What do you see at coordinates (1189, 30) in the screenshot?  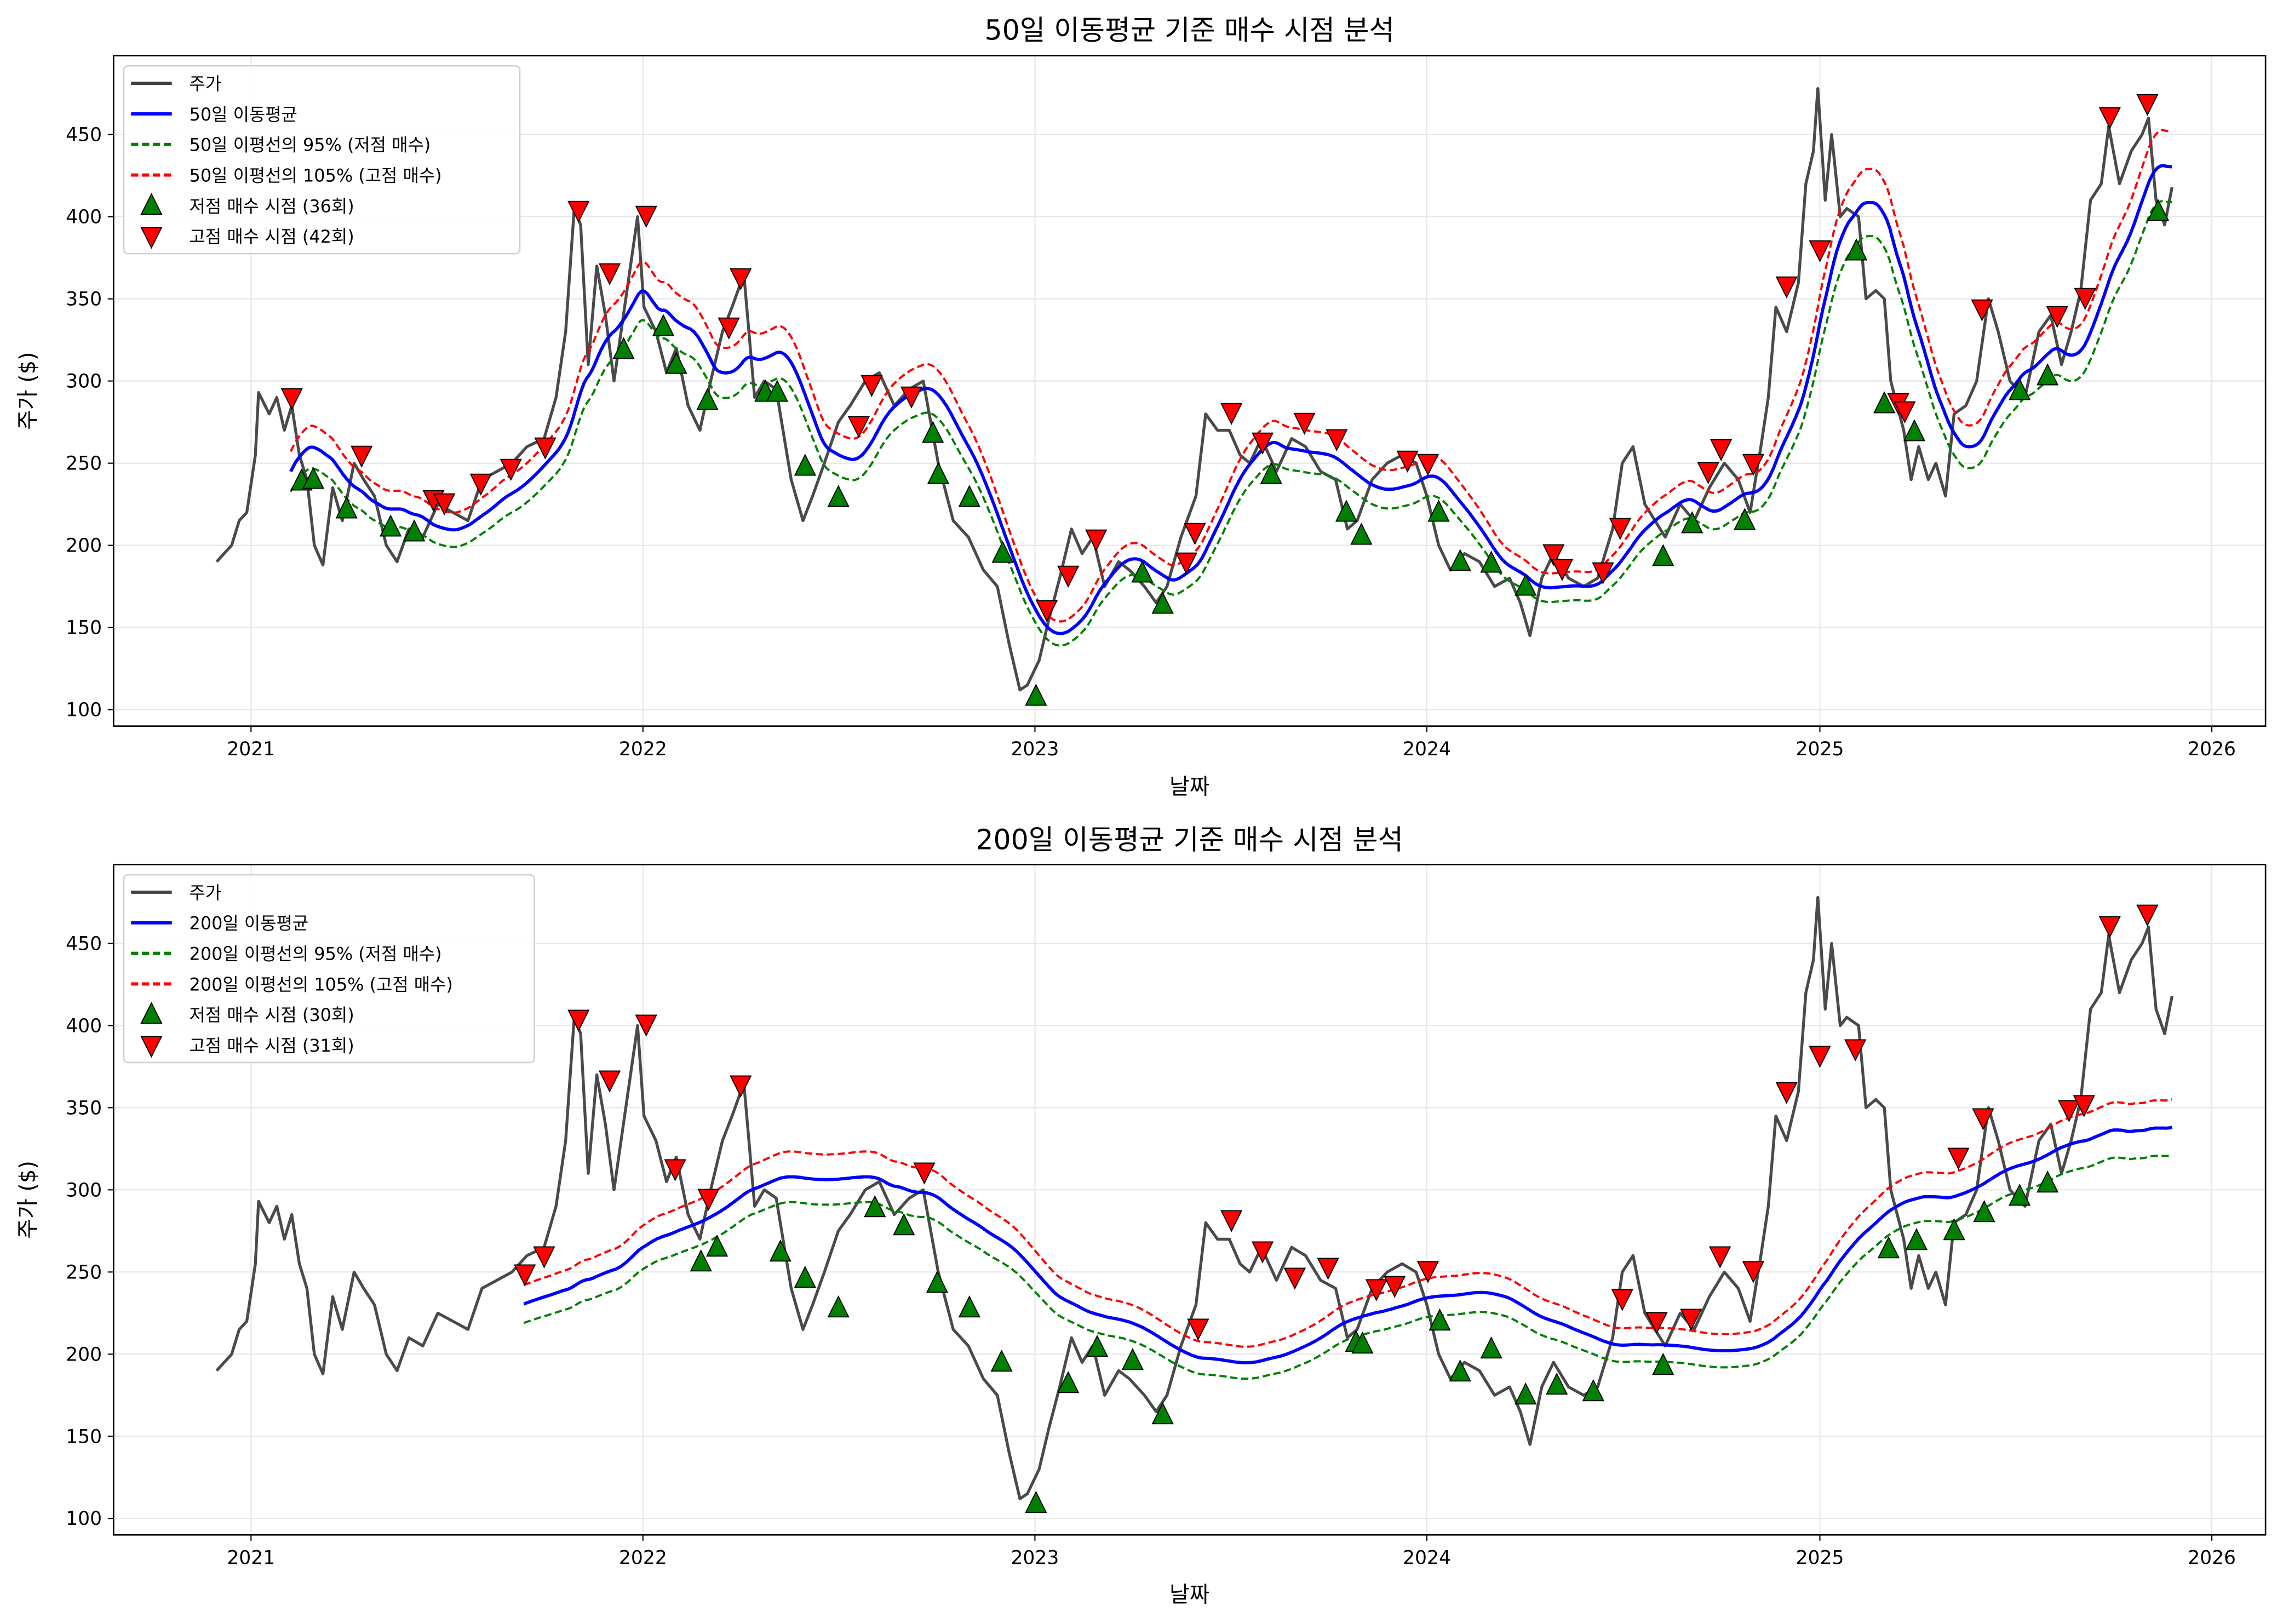 I see `chart-title: 50일 이동평균 기준 매수 시점 분석` at bounding box center [1189, 30].